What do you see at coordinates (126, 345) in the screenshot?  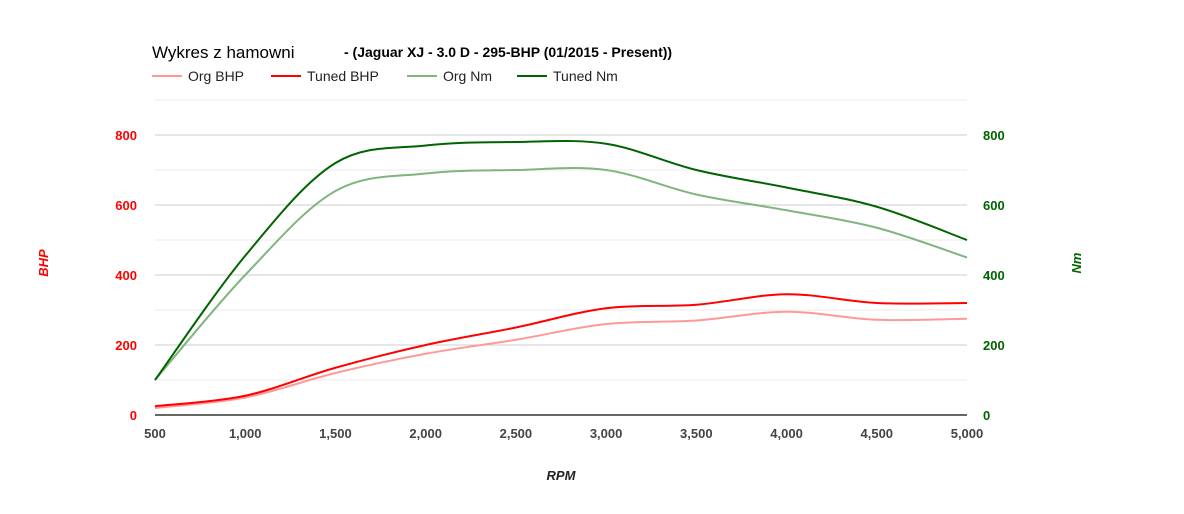 I see `y-tick-label-left: 200` at bounding box center [126, 345].